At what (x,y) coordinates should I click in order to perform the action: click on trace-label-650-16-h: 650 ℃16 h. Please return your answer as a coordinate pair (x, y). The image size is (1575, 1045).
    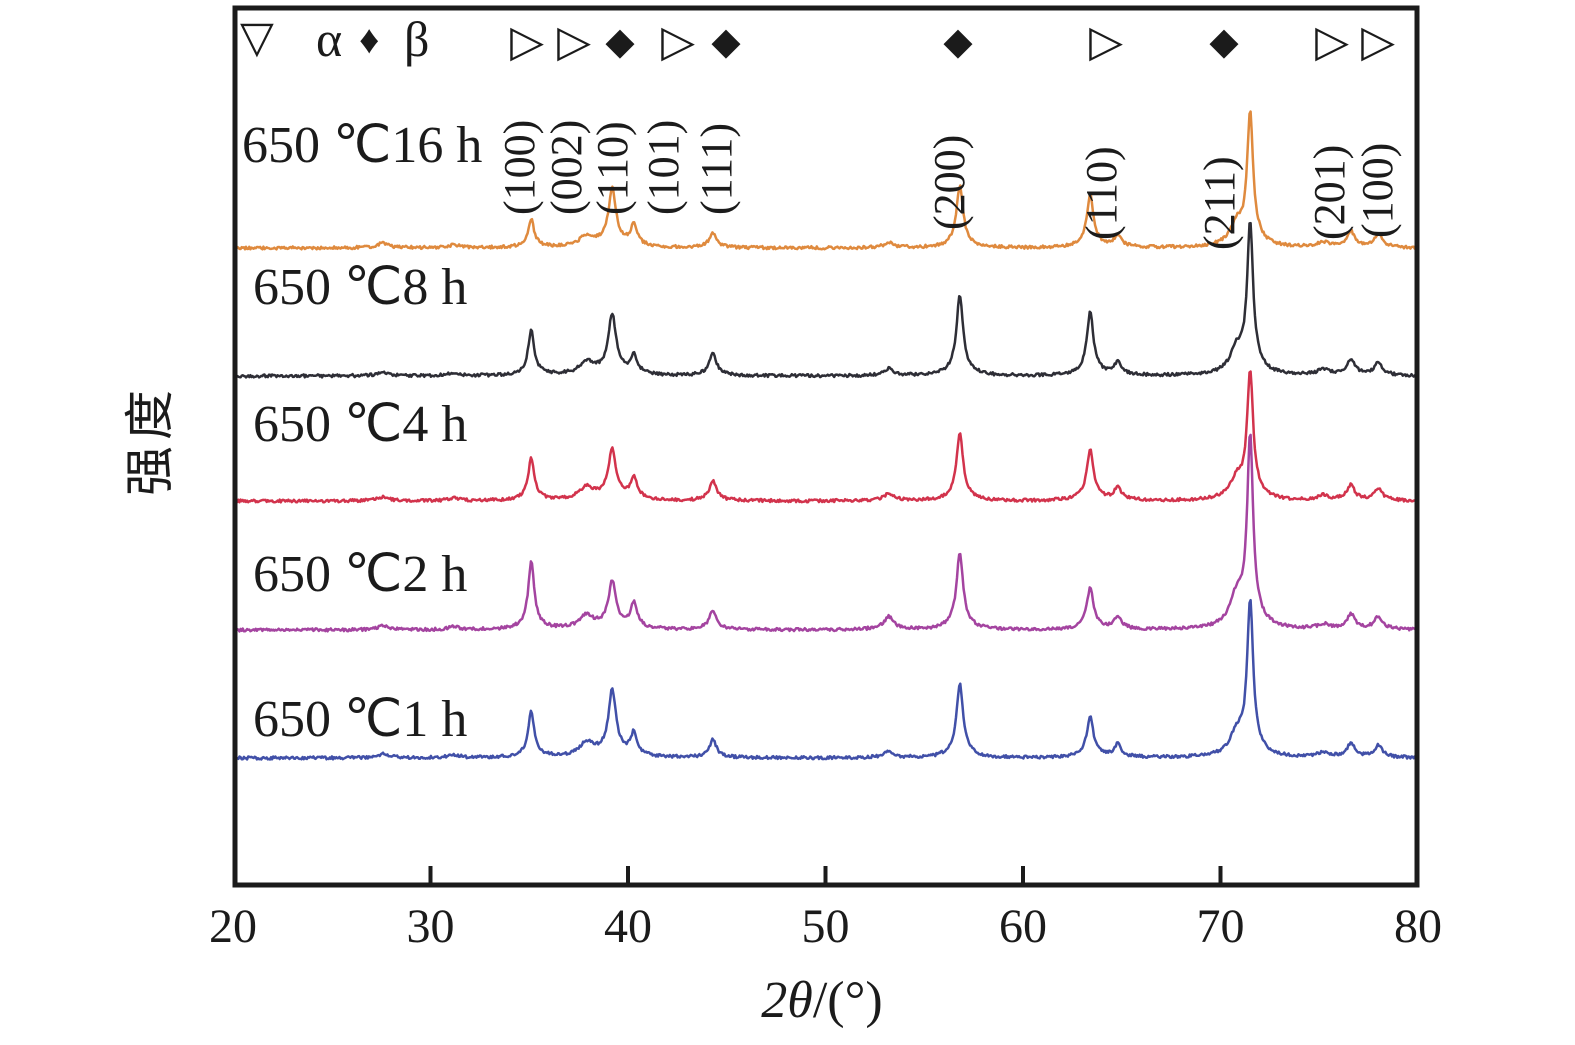
    Looking at the image, I should click on (362, 145).